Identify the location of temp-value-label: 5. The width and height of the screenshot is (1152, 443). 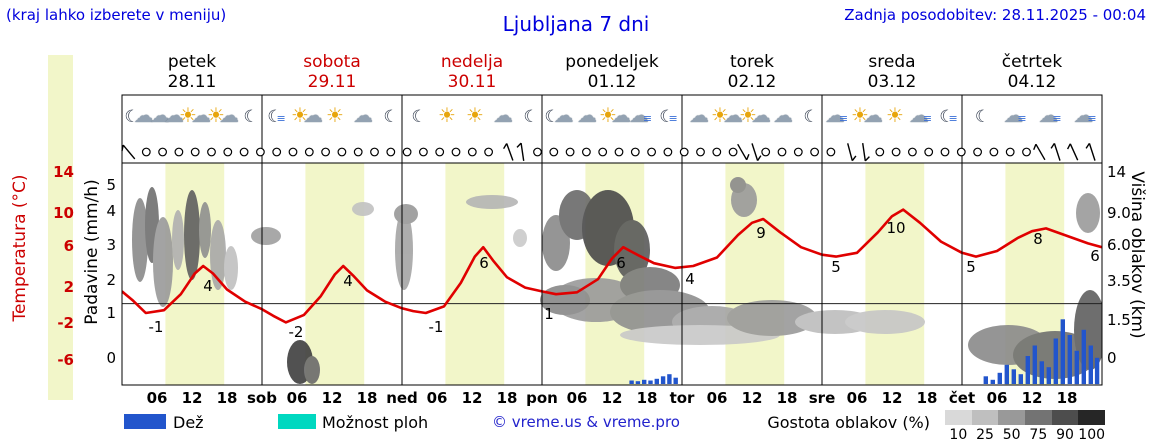
(836, 267).